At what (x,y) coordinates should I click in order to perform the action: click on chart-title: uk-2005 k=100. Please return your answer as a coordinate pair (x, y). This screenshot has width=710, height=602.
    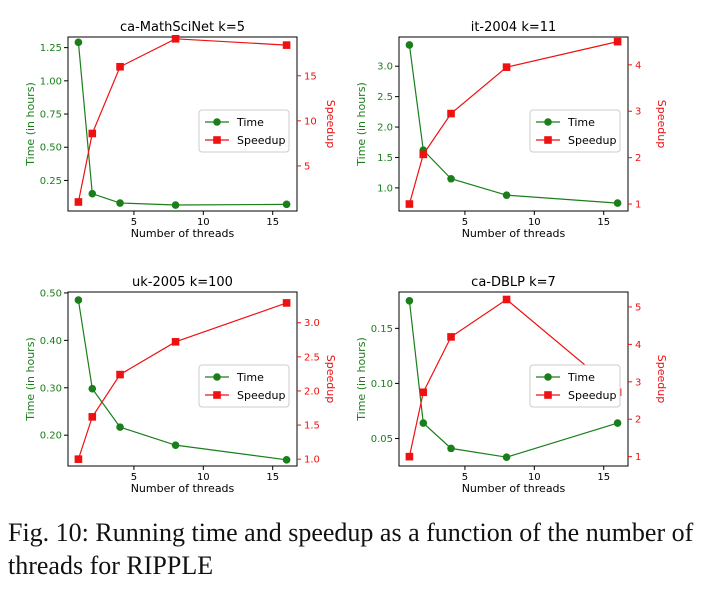
    Looking at the image, I should click on (182, 282).